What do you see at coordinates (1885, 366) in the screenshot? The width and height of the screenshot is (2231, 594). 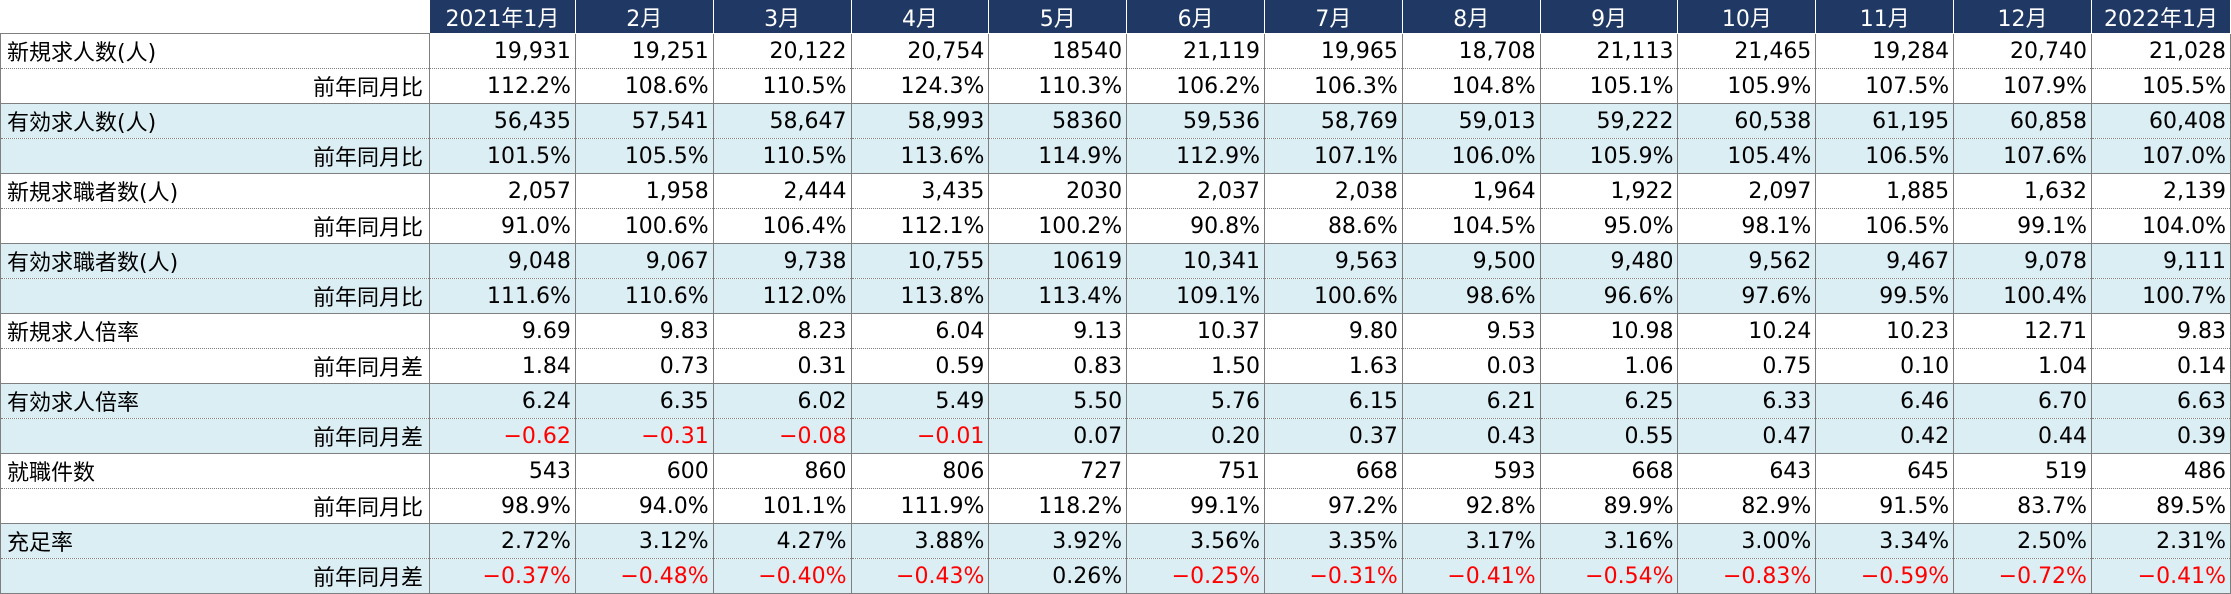 I see `table-cell: 0.10` at bounding box center [1885, 366].